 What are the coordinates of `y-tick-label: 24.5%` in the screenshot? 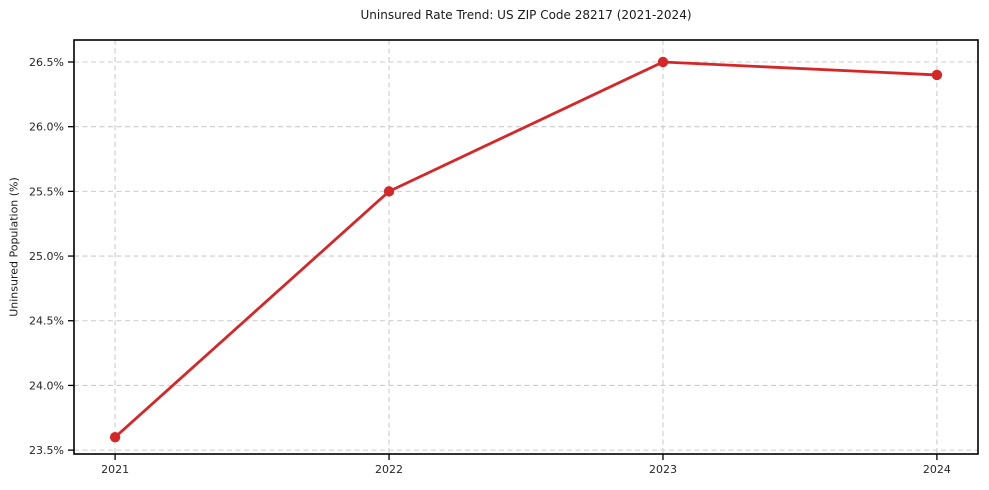 It's located at (46, 321).